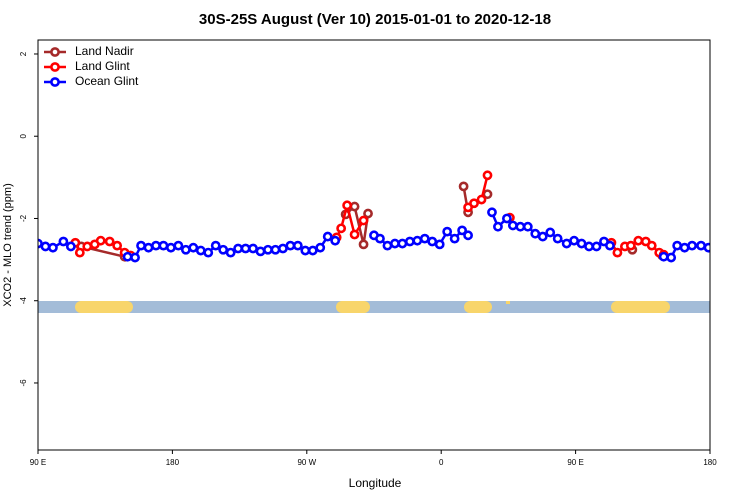 The image size is (750, 500). What do you see at coordinates (102, 66) in the screenshot?
I see `legend-label: Land Glint` at bounding box center [102, 66].